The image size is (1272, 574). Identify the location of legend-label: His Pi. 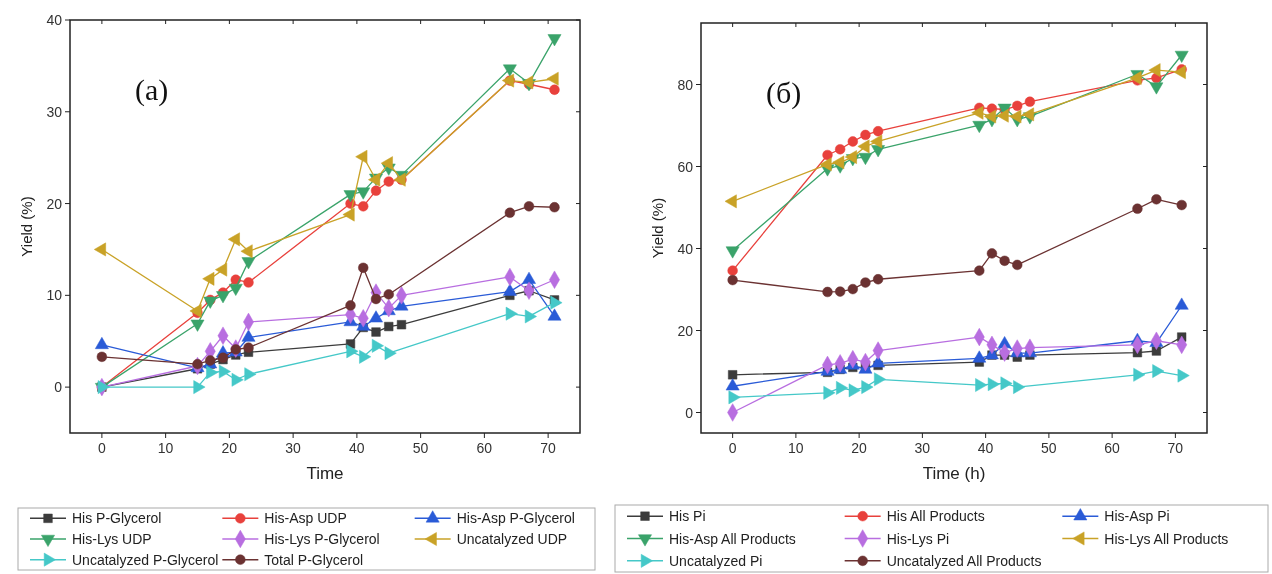
(687, 516).